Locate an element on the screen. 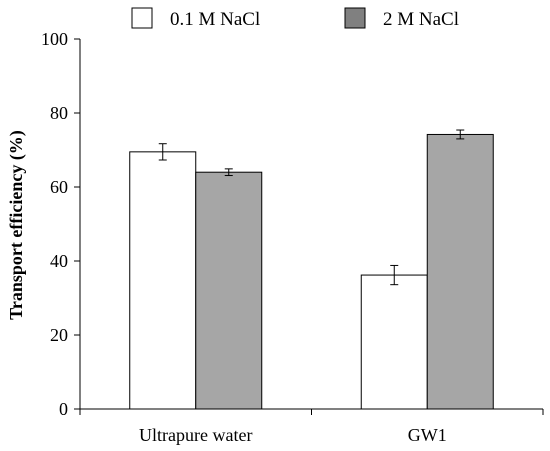  bar-series-1-gw1 is located at coordinates (394, 342).